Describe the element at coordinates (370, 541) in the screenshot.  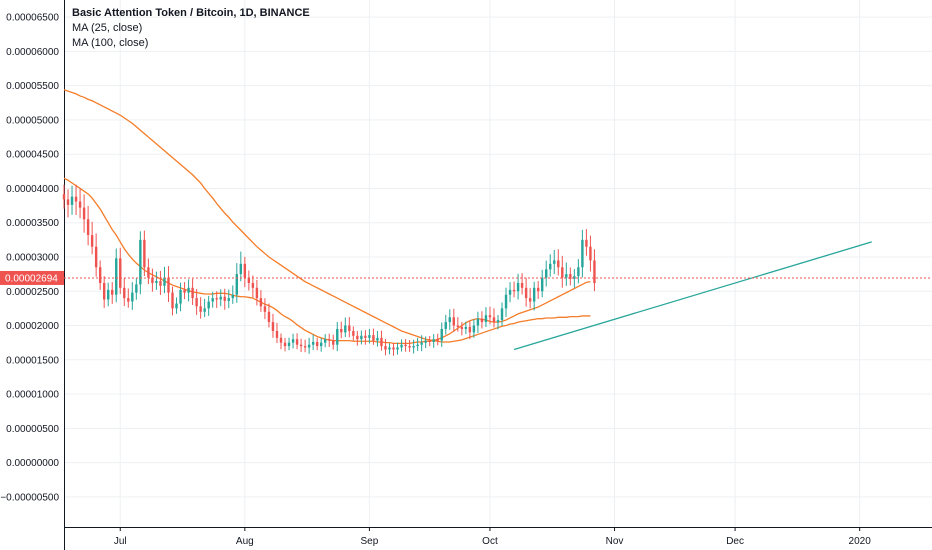
I see `x-tick-label: Sep` at that location.